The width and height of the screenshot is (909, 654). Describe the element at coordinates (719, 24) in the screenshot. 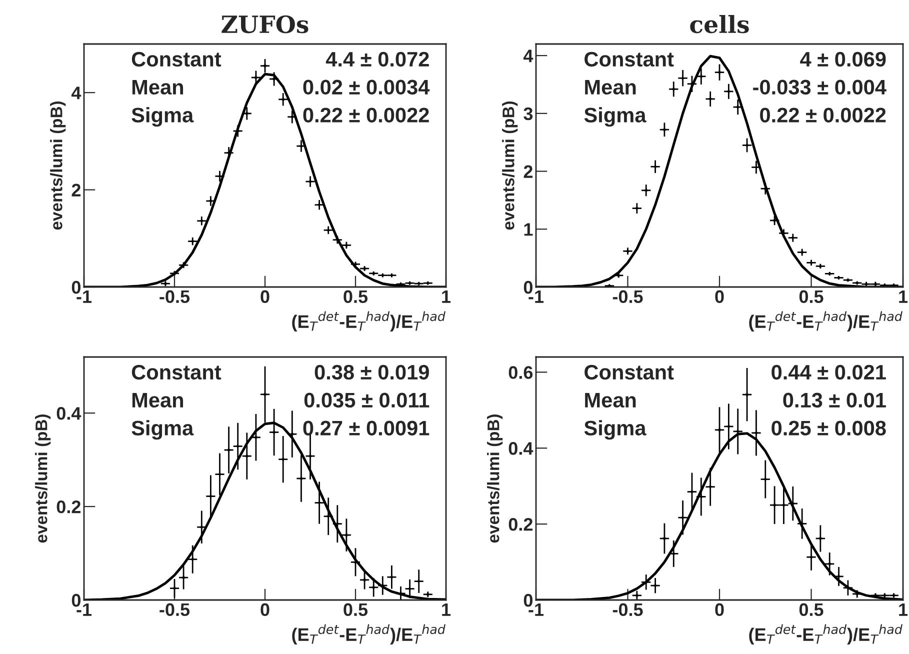

I see `chart-title: cells` at that location.